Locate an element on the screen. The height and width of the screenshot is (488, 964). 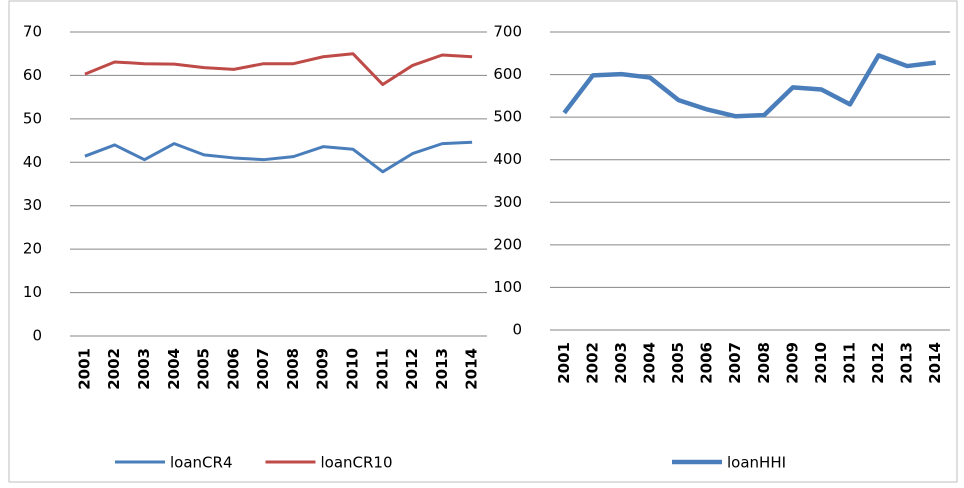
y-tick-label: 100 is located at coordinates (507, 287).